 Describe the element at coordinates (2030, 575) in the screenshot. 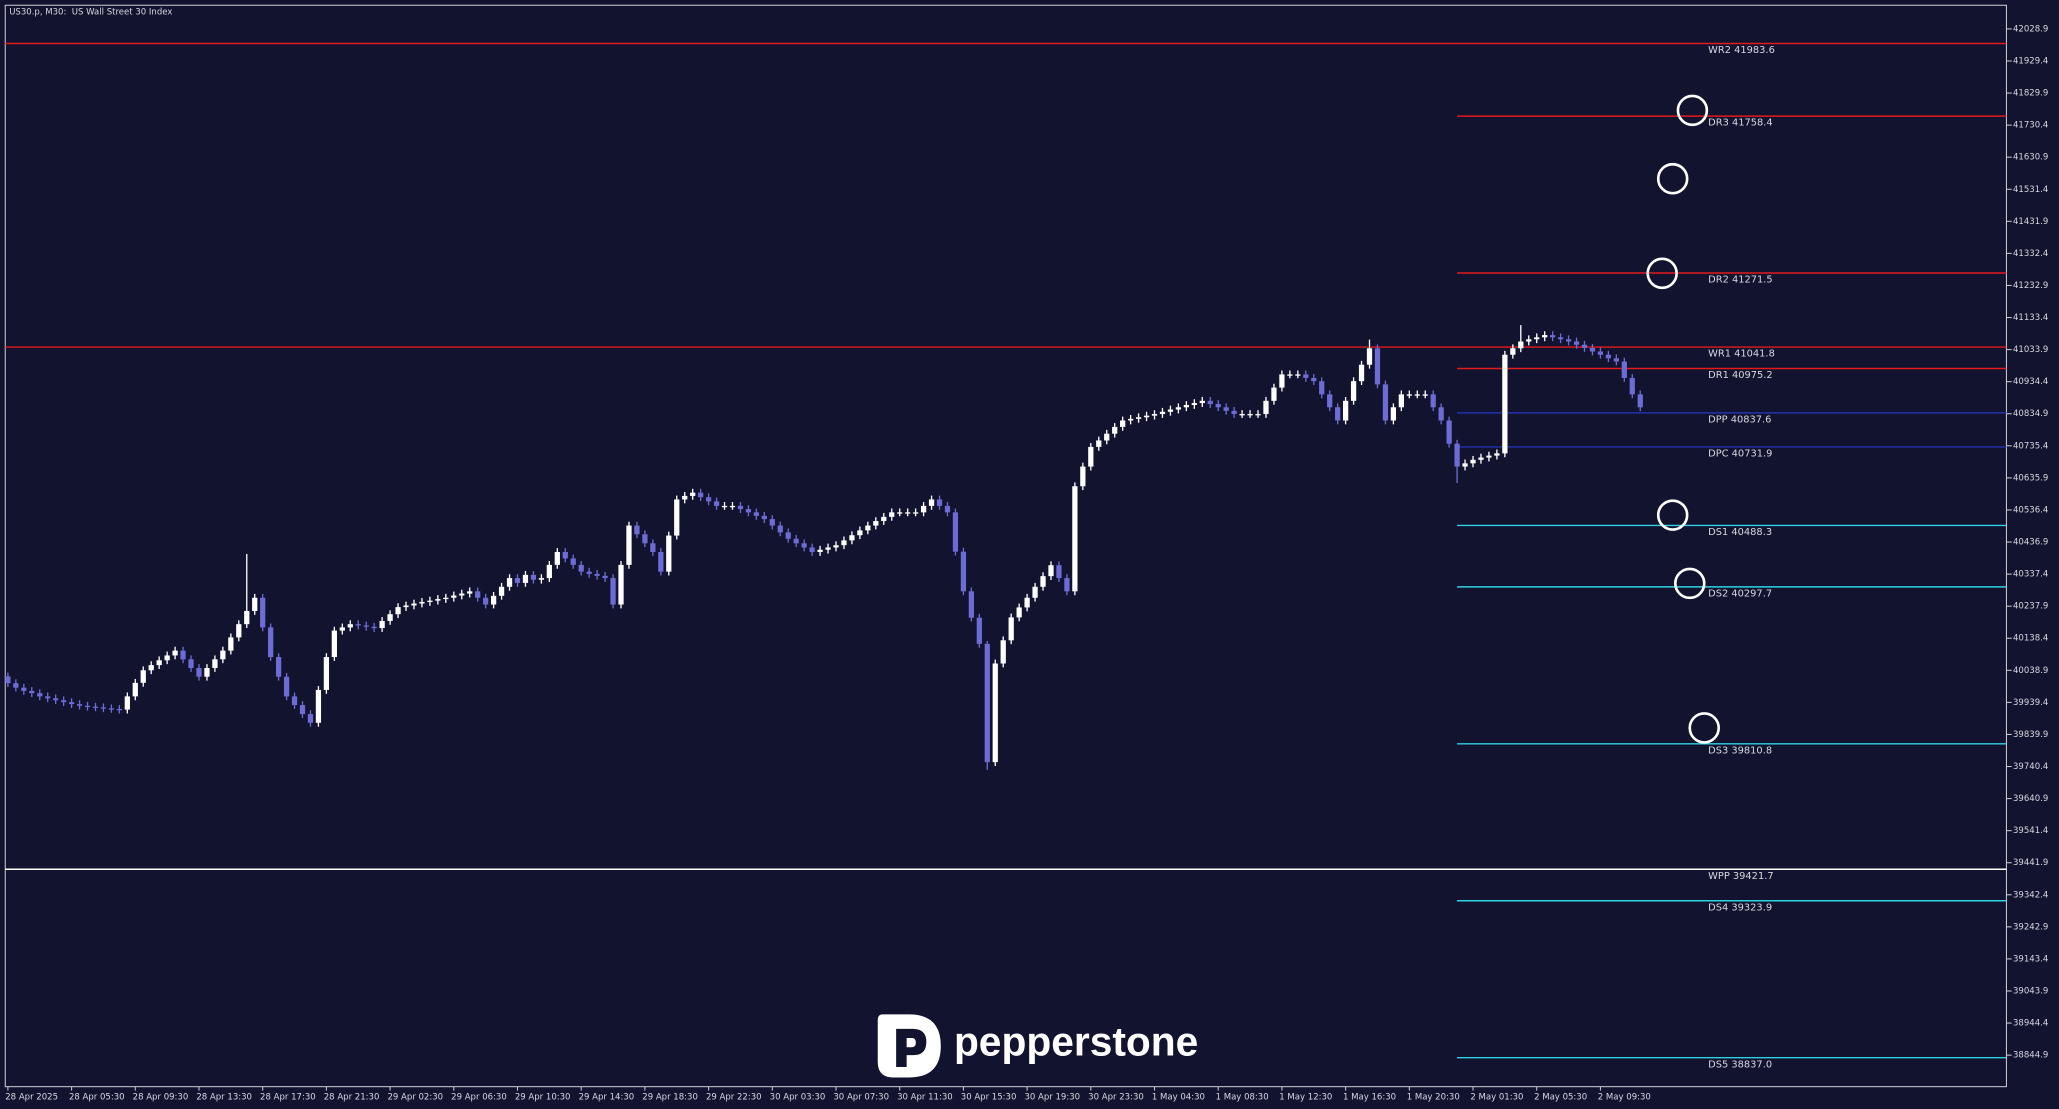

I see `y-tick-label: 40337.4` at that location.